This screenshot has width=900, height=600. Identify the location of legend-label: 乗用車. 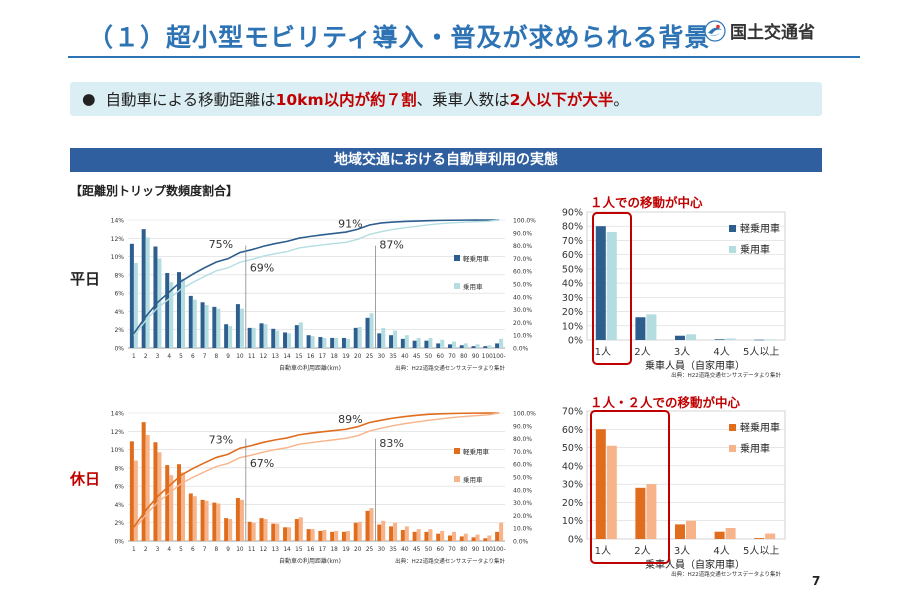
(473, 286).